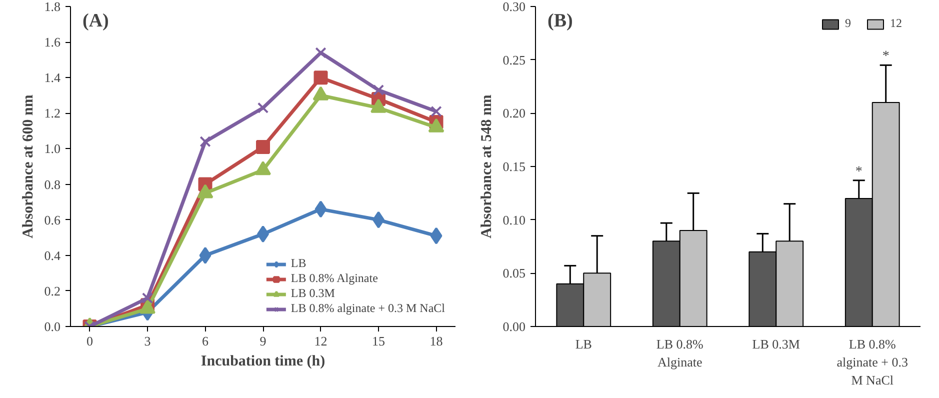 This screenshot has height=398, width=939. I want to click on x-tick-label: 15, so click(378, 341).